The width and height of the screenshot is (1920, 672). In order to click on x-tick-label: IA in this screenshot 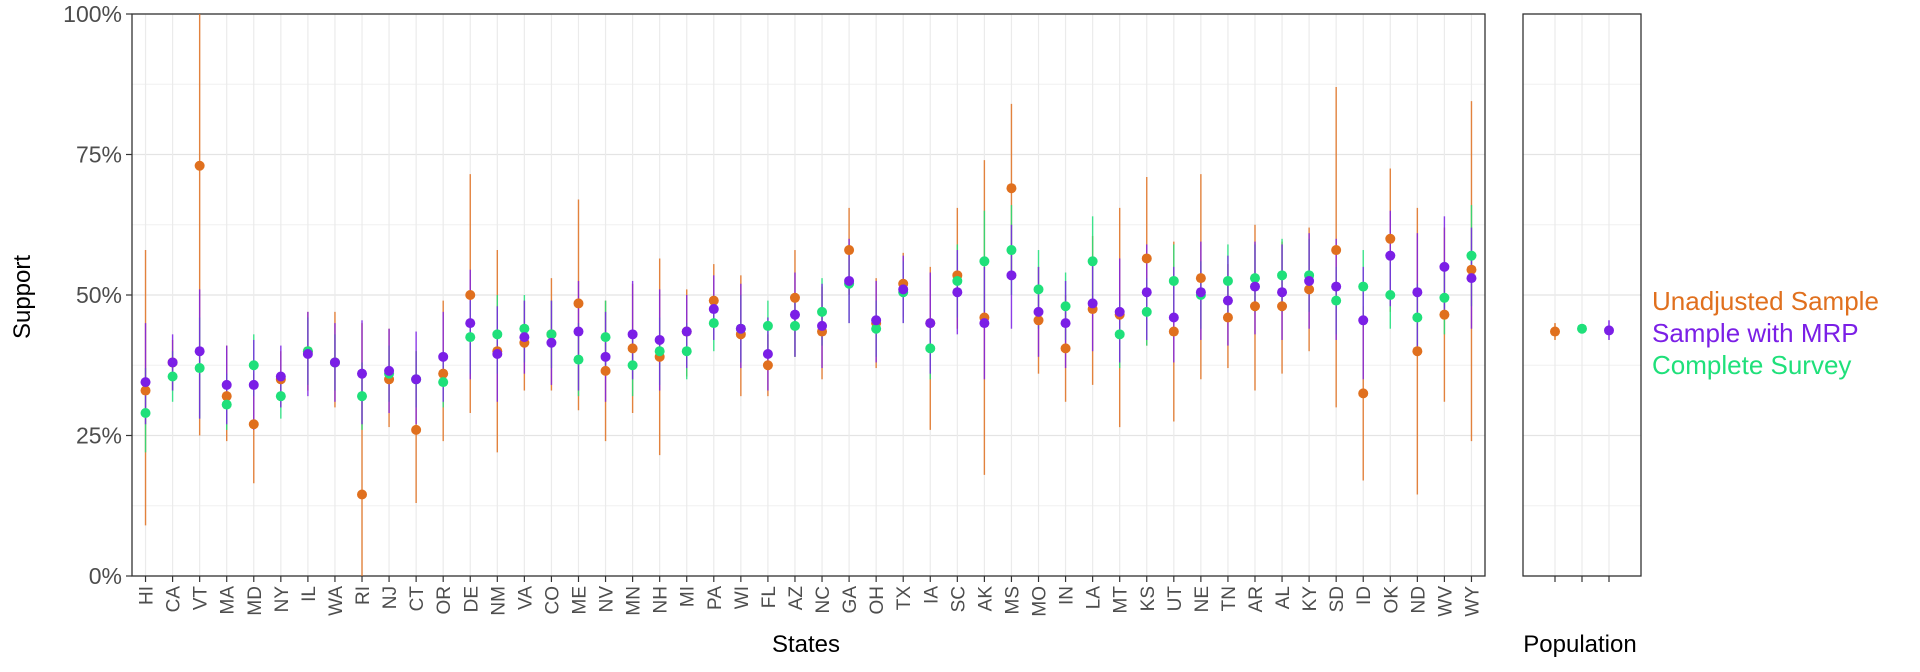, I will do `click(931, 595)`.